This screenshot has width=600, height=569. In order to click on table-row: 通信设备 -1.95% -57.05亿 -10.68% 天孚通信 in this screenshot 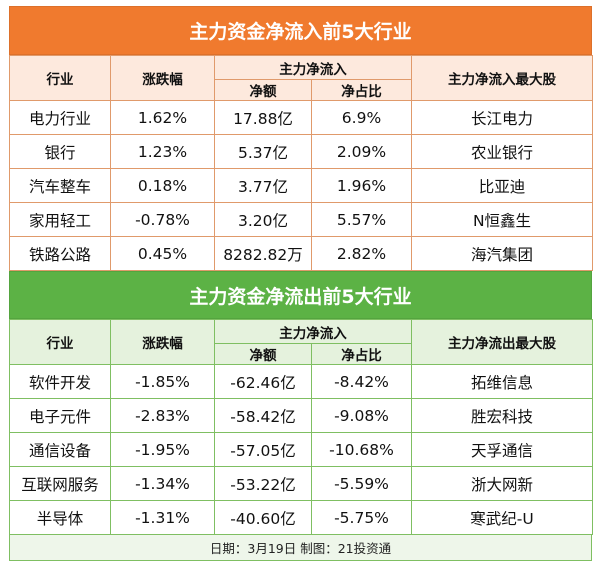, I will do `click(301, 449)`.